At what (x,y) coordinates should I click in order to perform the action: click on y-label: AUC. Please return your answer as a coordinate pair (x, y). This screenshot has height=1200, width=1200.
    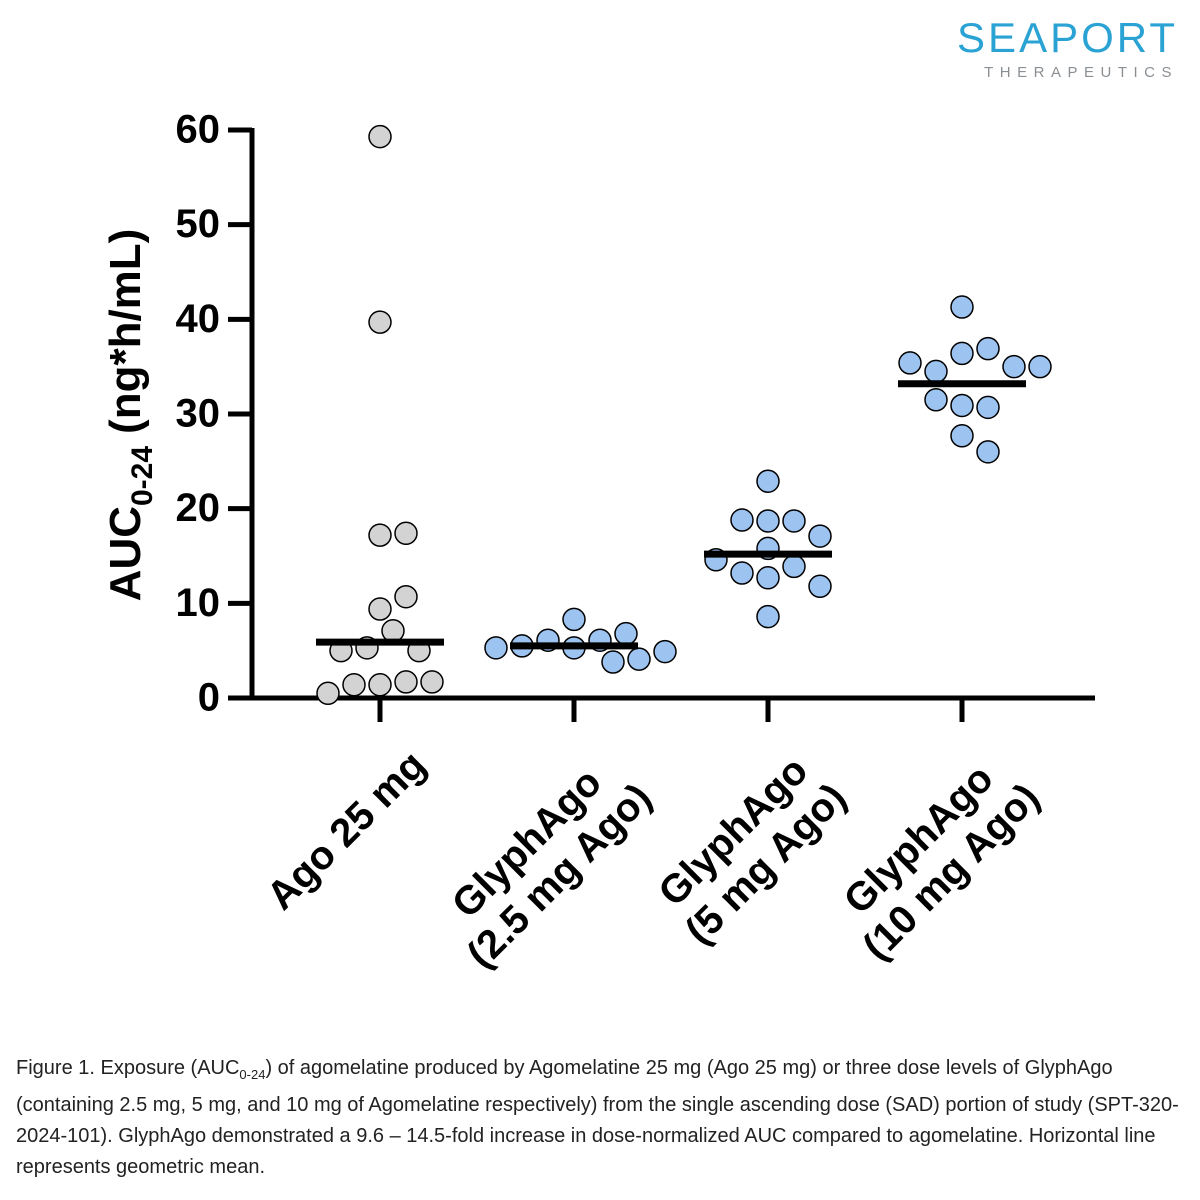
    Looking at the image, I should click on (125, 553).